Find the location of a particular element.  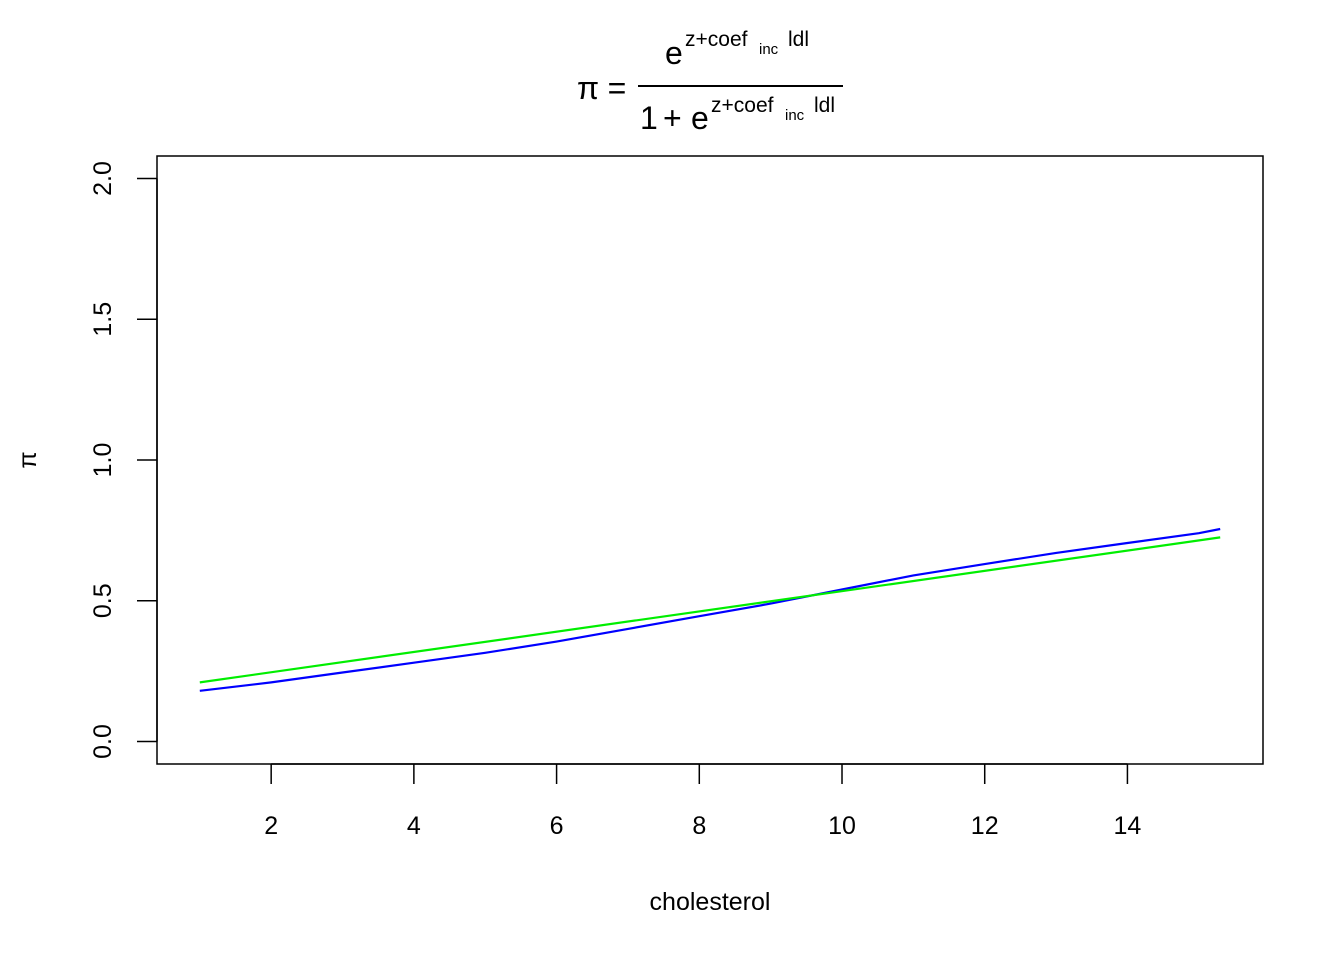

y-tick-label: 0.5 is located at coordinates (103, 600).